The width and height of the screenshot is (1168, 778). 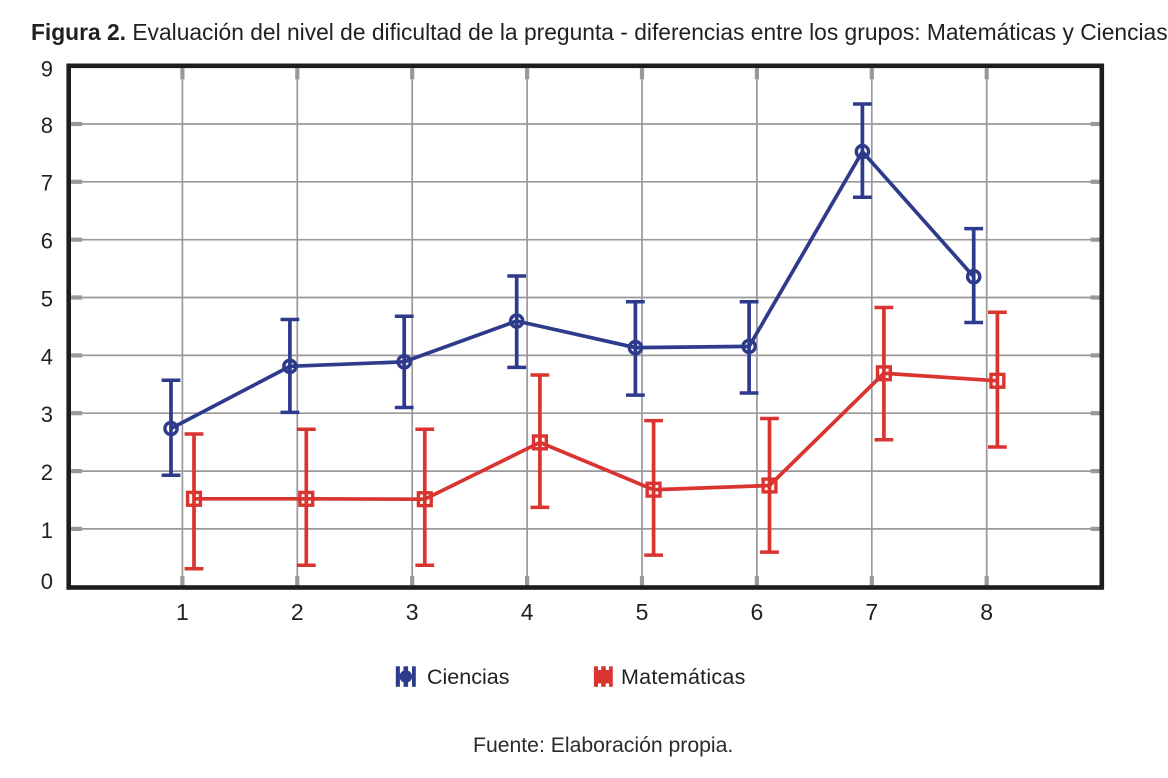 I want to click on svg-text: 9, so click(x=47, y=69).